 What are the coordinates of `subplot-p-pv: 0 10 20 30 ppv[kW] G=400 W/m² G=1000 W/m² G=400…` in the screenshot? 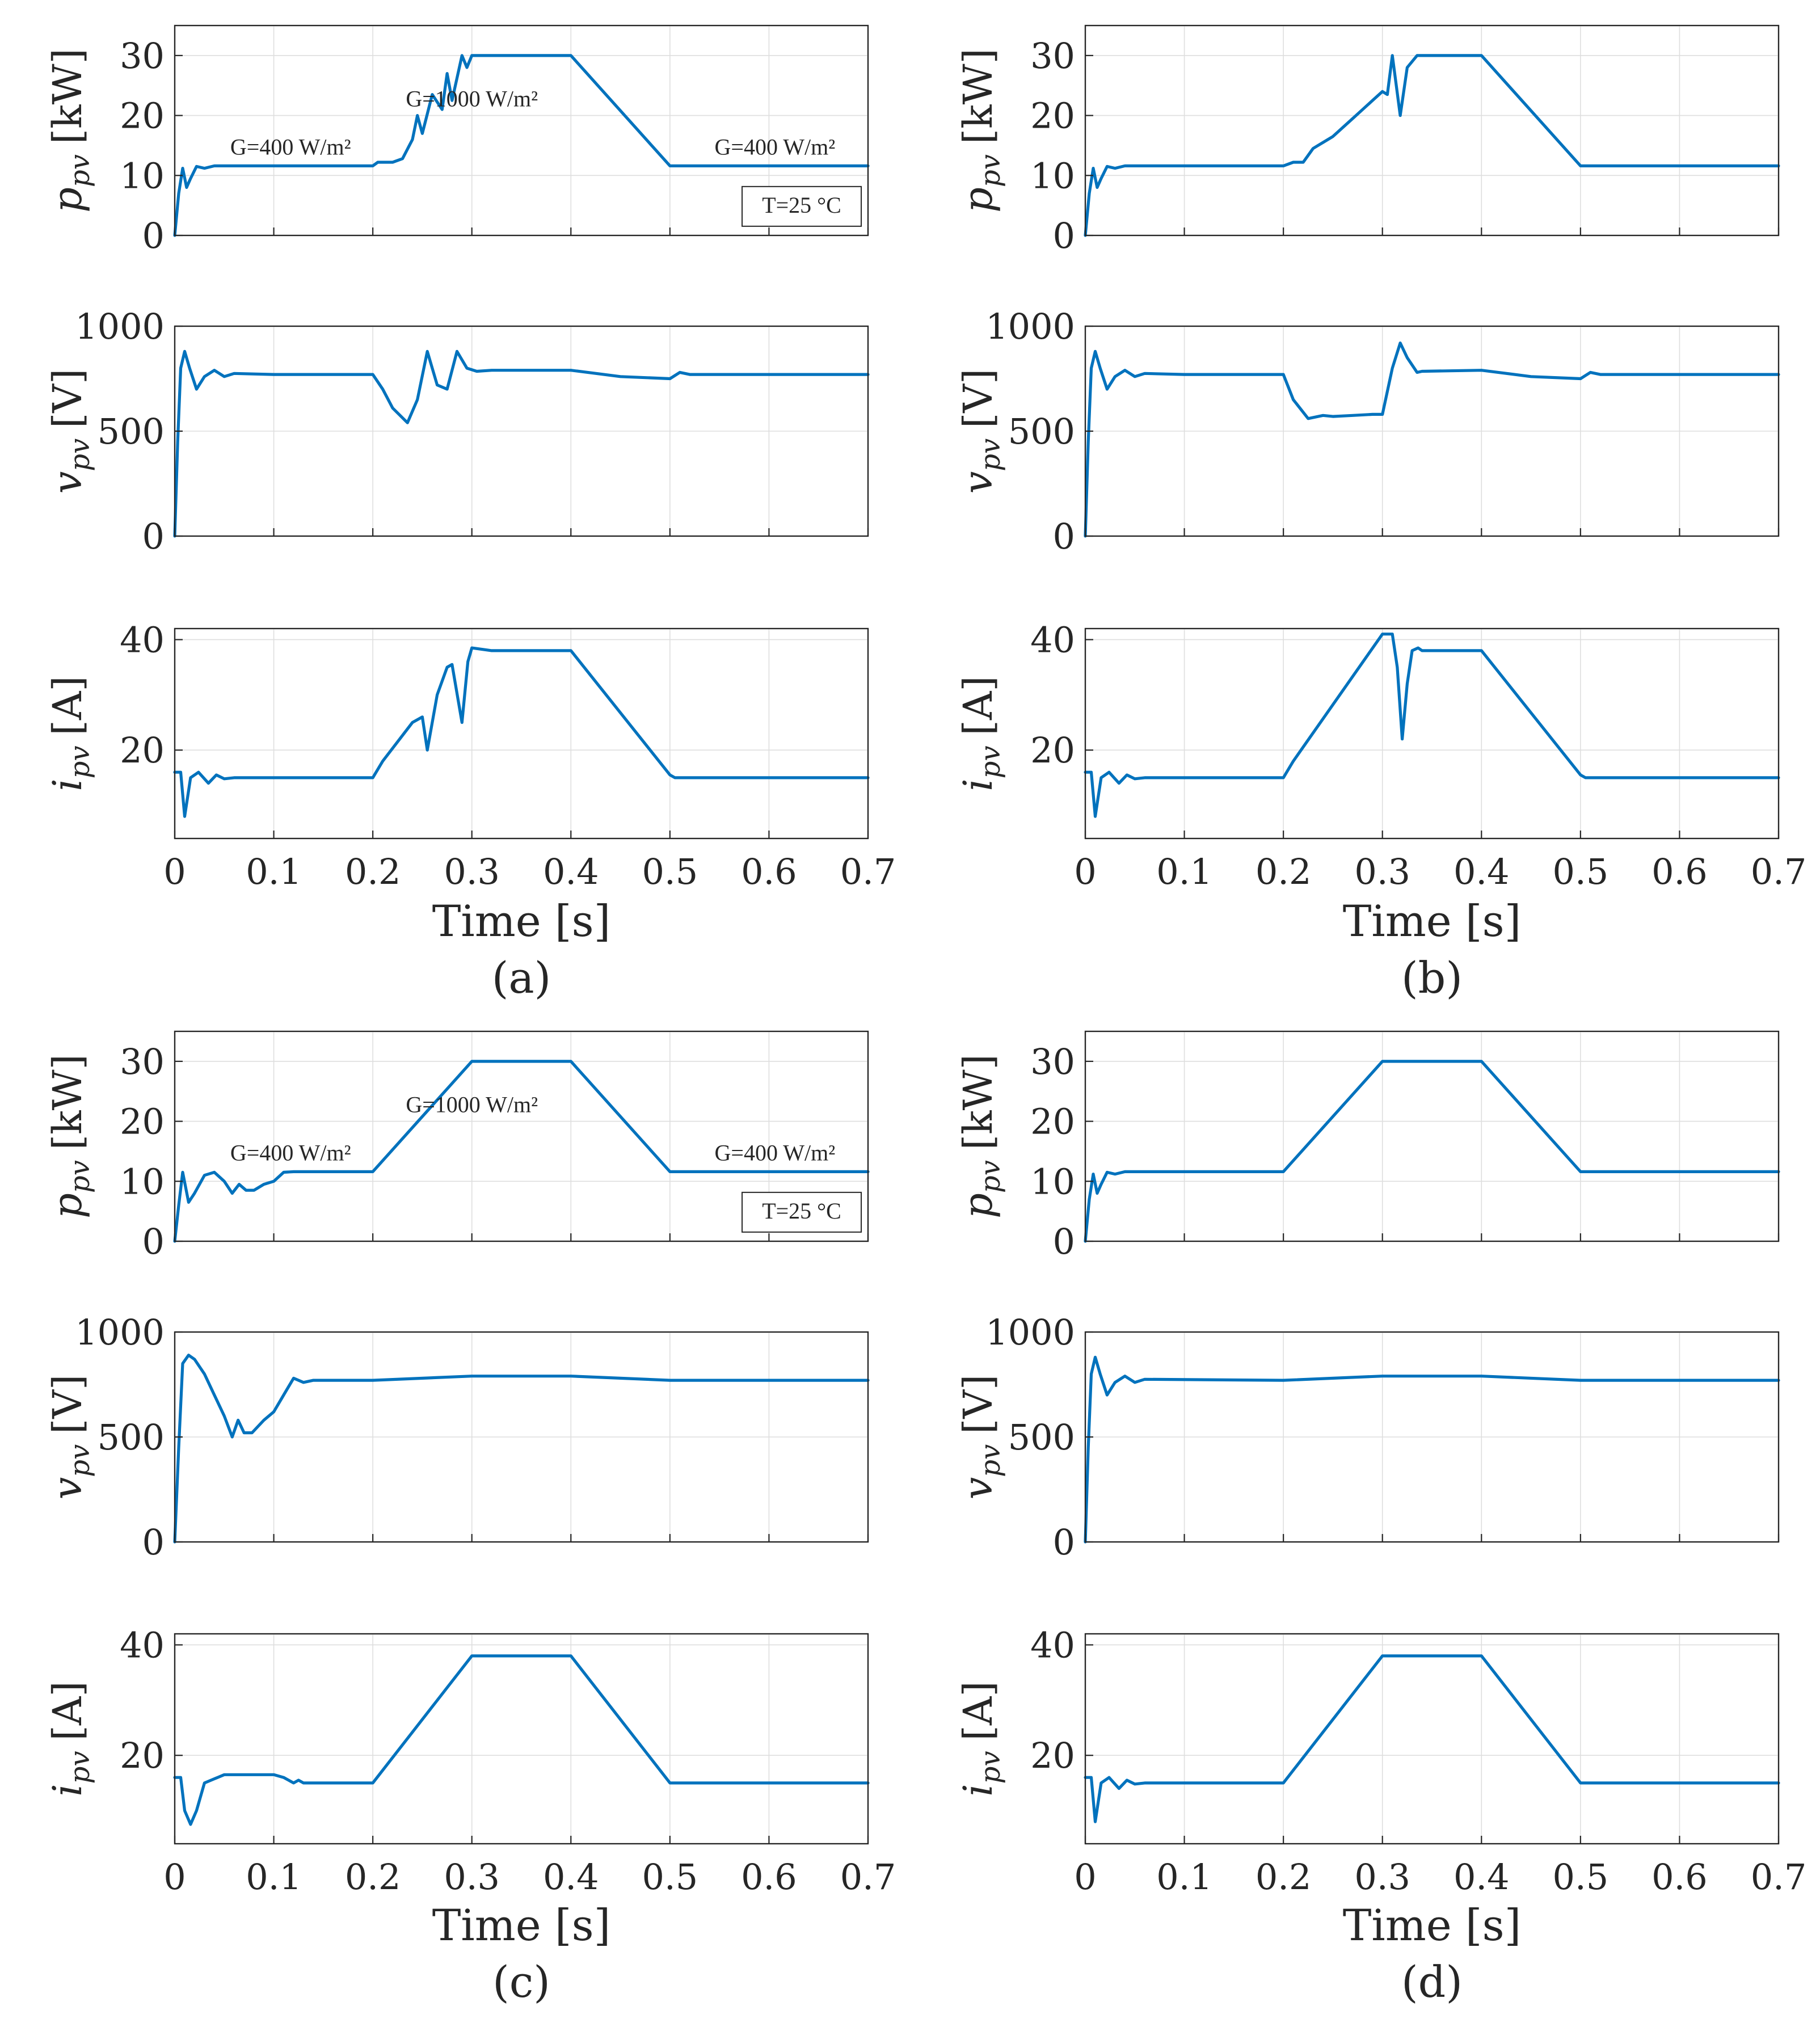 It's located at (457, 1146).